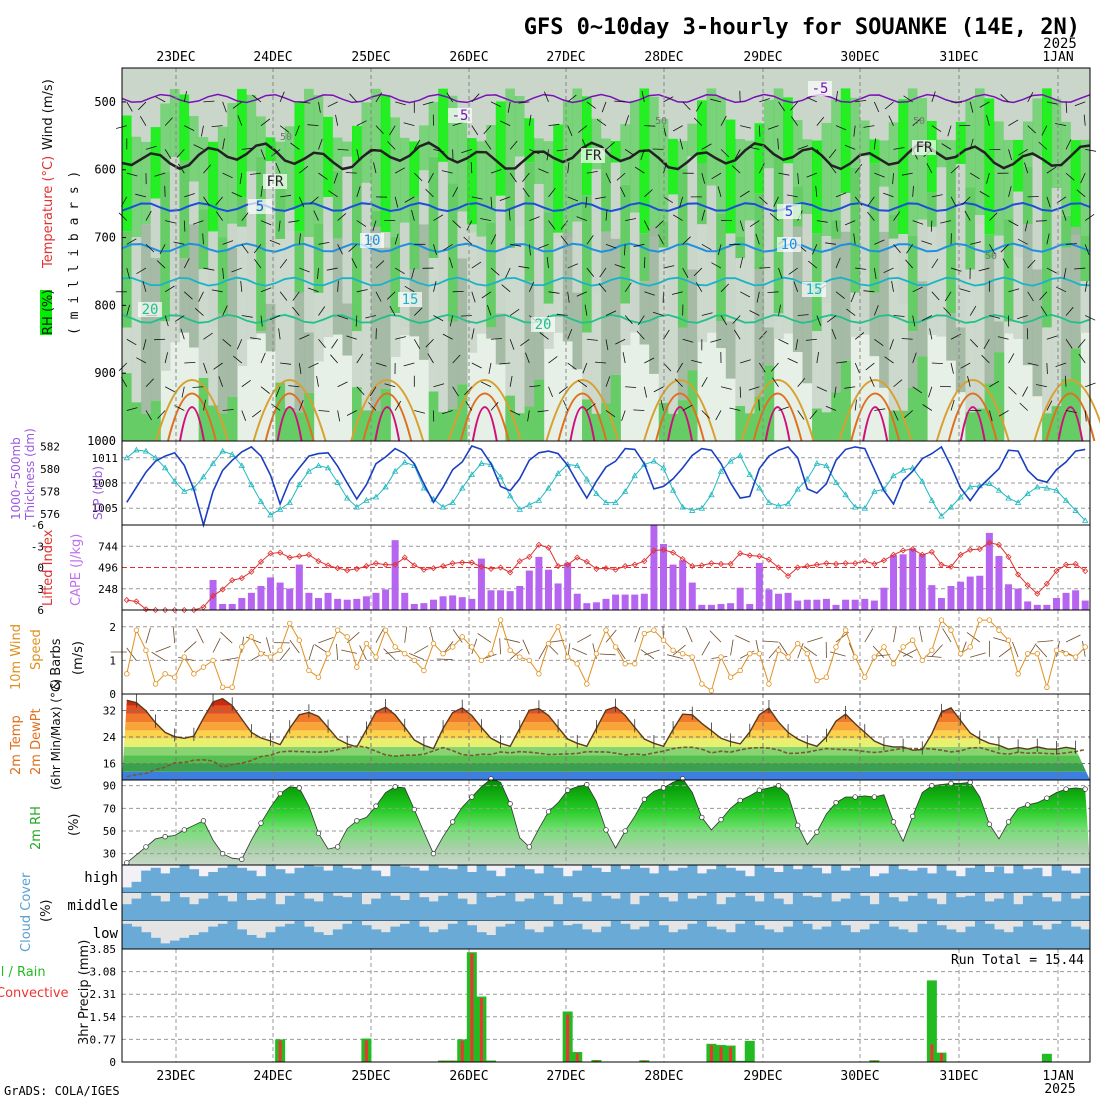 The width and height of the screenshot is (1100, 1100). Describe the element at coordinates (749, 1051) in the screenshot. I see `precip-total-bar` at that location.